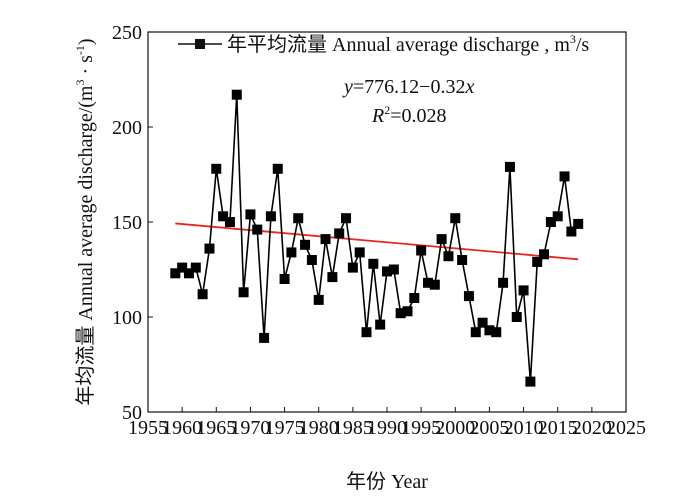  What do you see at coordinates (421, 428) in the screenshot?
I see `x-tick-label: 1995` at bounding box center [421, 428].